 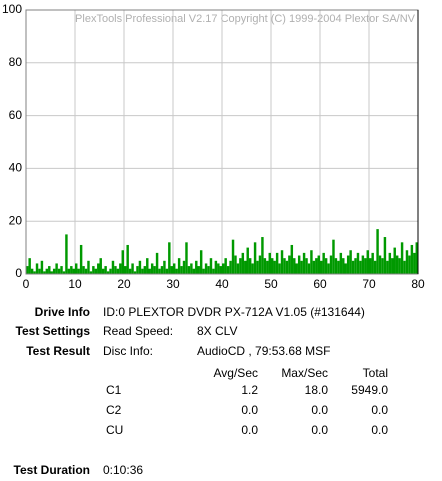 I want to click on label: Read Speed:, so click(x=138, y=331).